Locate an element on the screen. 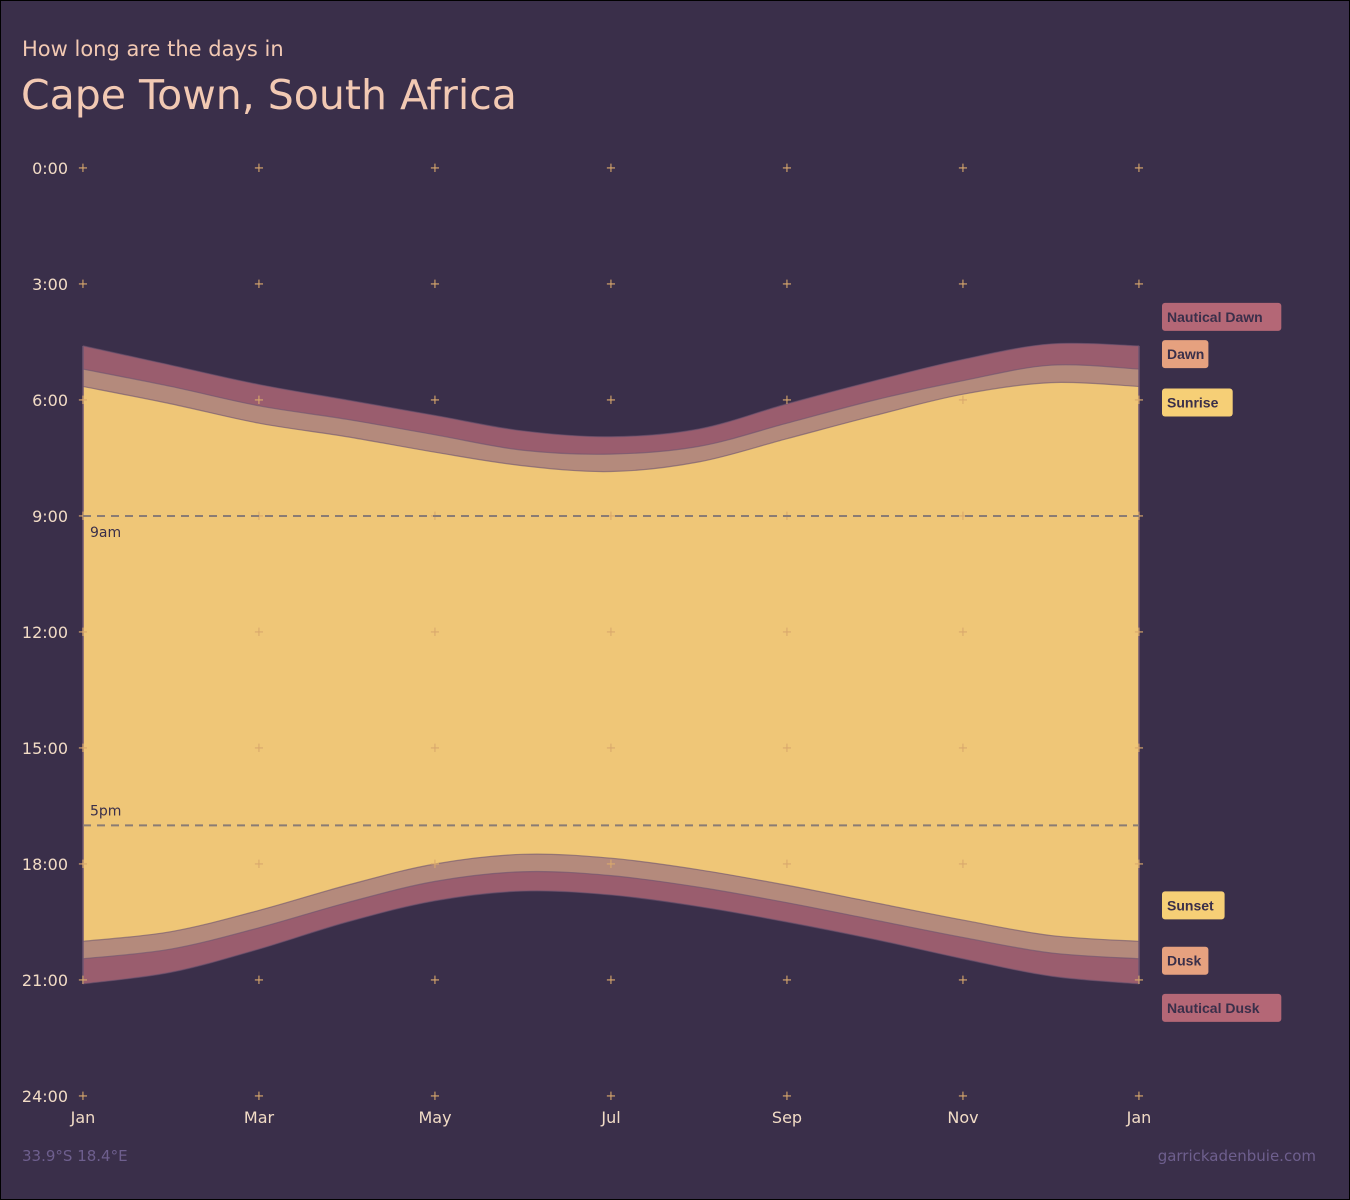  y-tick-label: 6:00 is located at coordinates (50, 400).